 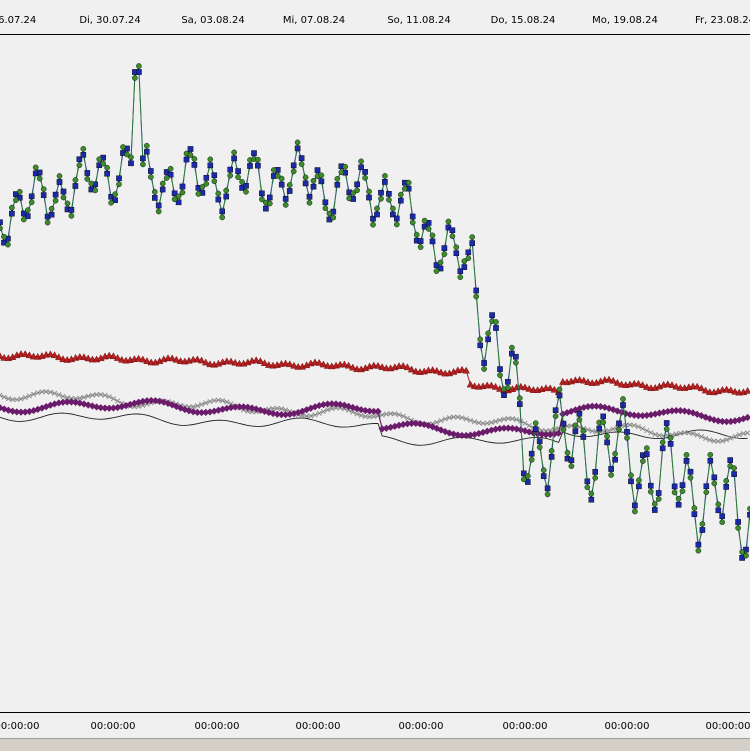 I want to click on top-tick-label: So, 11.08.24, so click(x=419, y=20).